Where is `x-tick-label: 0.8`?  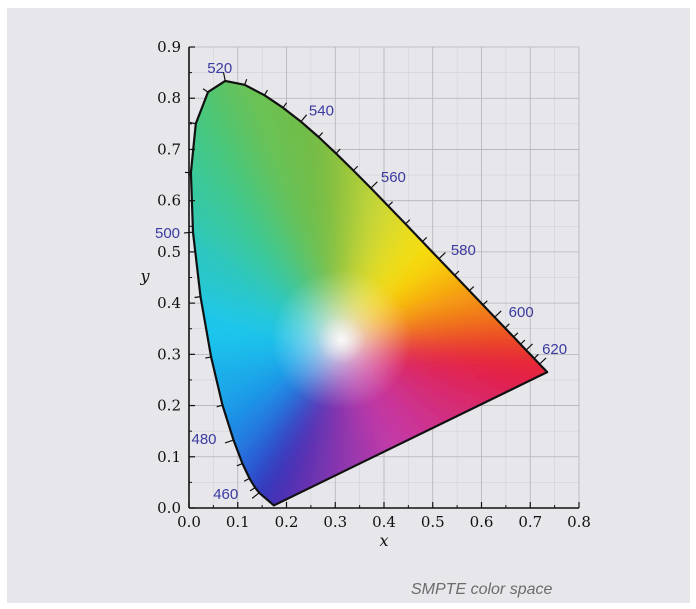 x-tick-label: 0.8 is located at coordinates (579, 522).